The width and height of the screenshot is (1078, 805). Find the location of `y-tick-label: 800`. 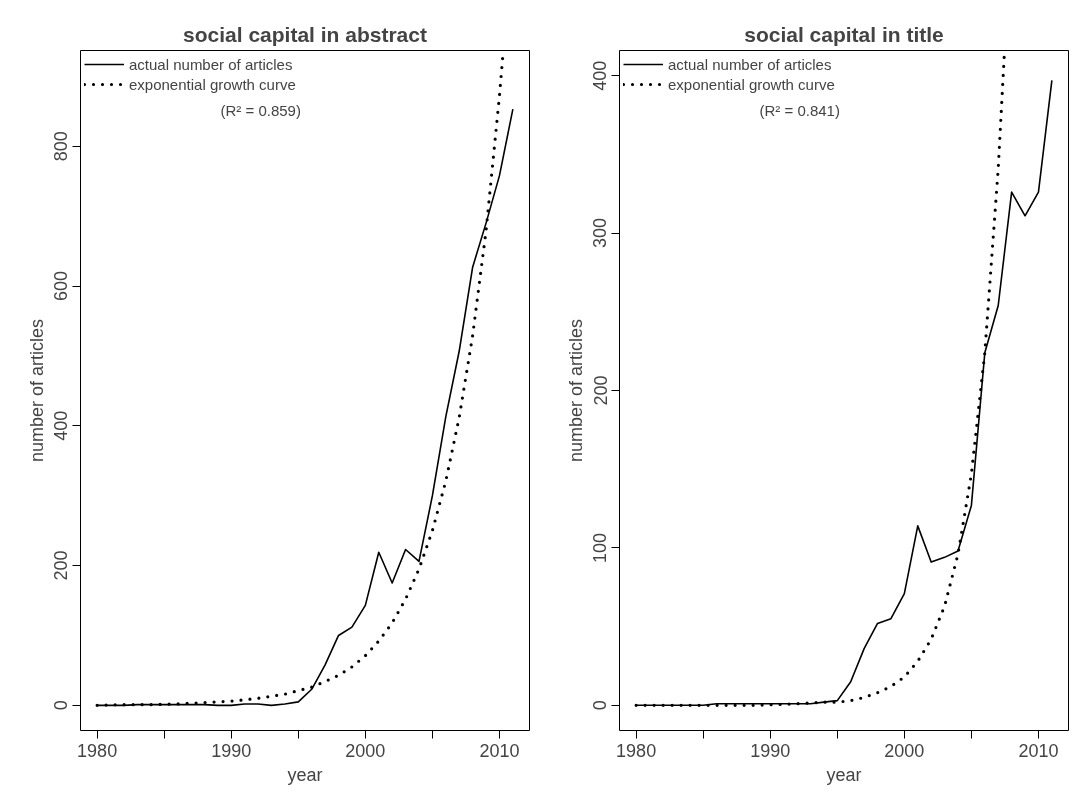

y-tick-label: 800 is located at coordinates (61, 146).